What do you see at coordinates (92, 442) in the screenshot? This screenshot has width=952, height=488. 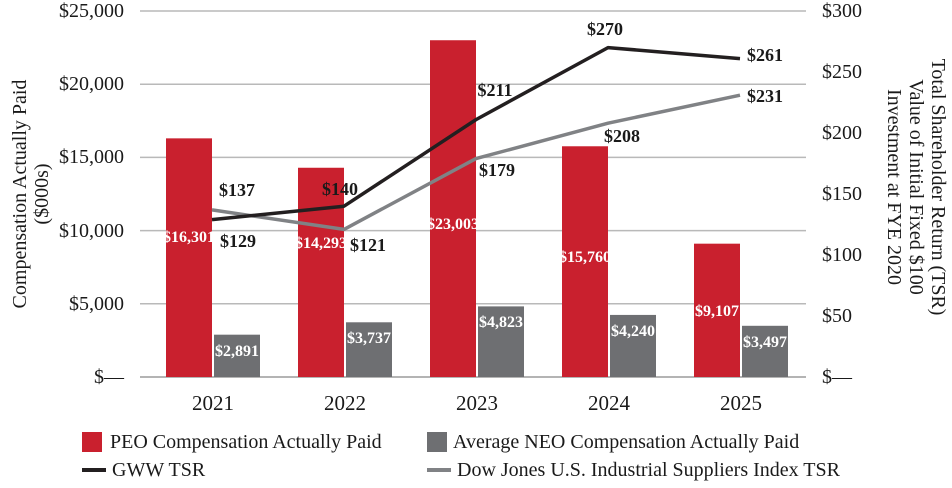 I see `peo-bar-swatch-icon` at bounding box center [92, 442].